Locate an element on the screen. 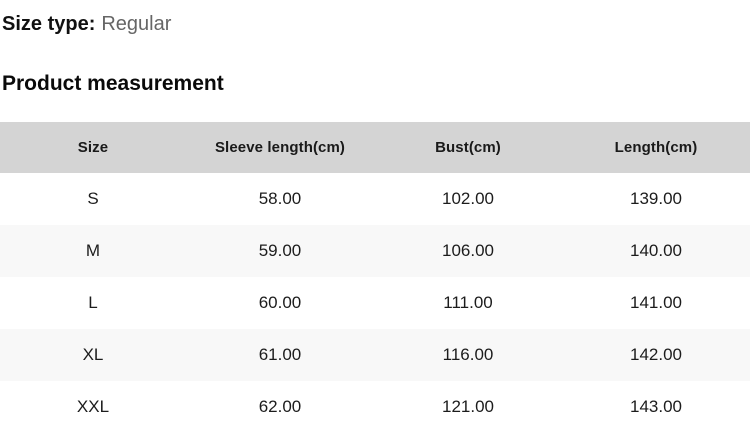  cell-bust: 111.00 is located at coordinates (468, 302).